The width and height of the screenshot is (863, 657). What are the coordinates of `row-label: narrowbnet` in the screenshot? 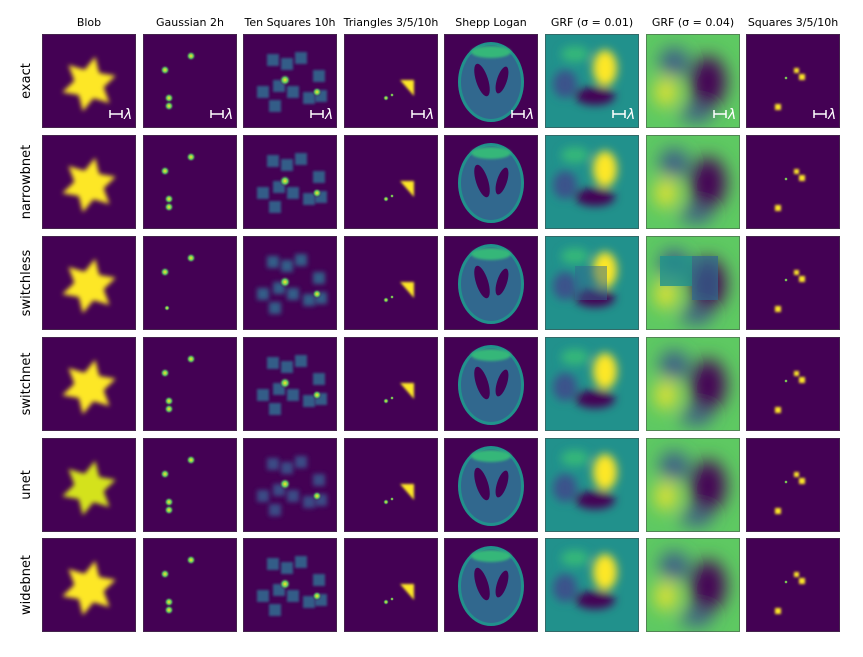 It's located at (26, 182).